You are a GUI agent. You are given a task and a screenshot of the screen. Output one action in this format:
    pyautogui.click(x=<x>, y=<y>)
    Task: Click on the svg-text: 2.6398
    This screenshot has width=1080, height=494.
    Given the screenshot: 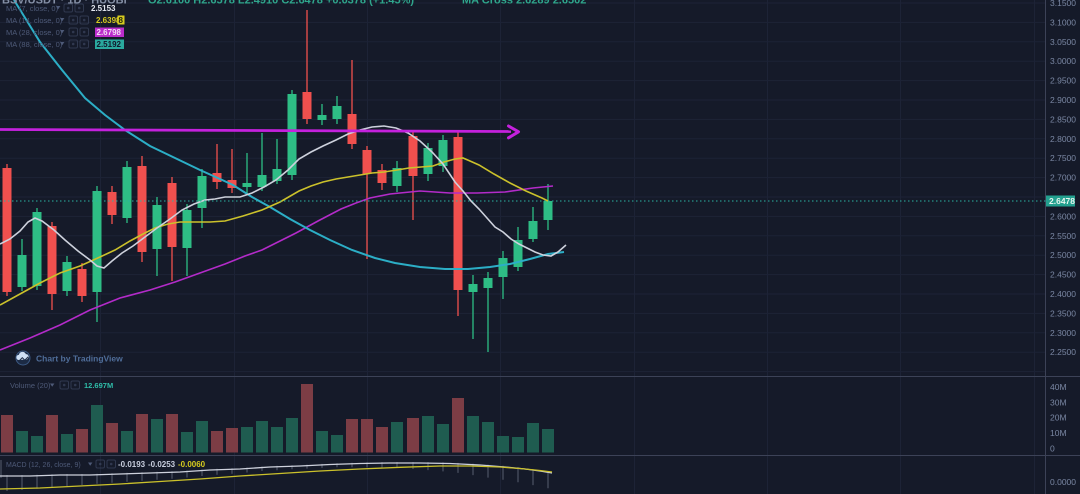 What is the action you would take?
    pyautogui.click(x=108, y=20)
    